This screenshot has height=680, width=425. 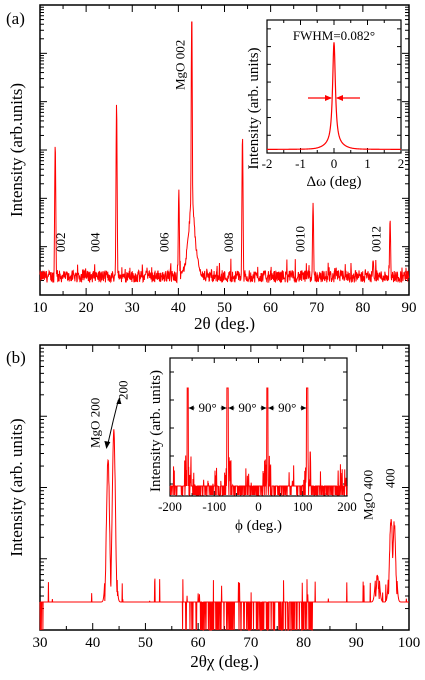 I want to click on panel-b-arrowhead-right, so click(x=119, y=400).